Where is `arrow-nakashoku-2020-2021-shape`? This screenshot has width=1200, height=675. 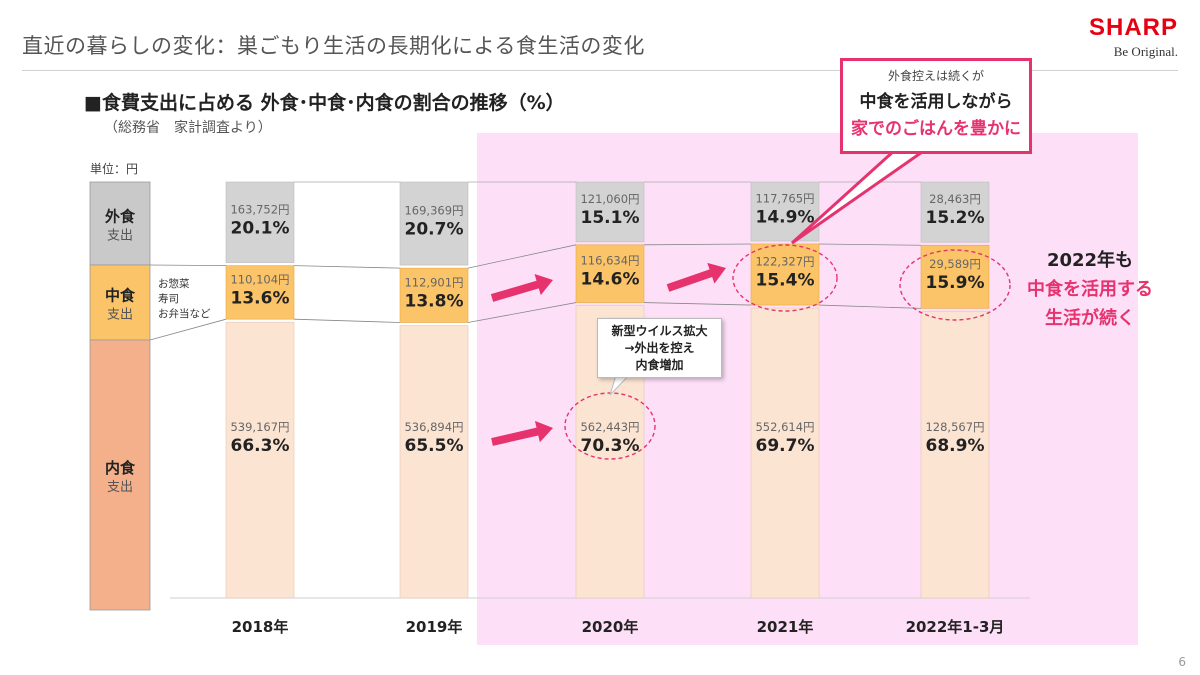
arrow-nakashoku-2020-2021-shape is located at coordinates (696, 277).